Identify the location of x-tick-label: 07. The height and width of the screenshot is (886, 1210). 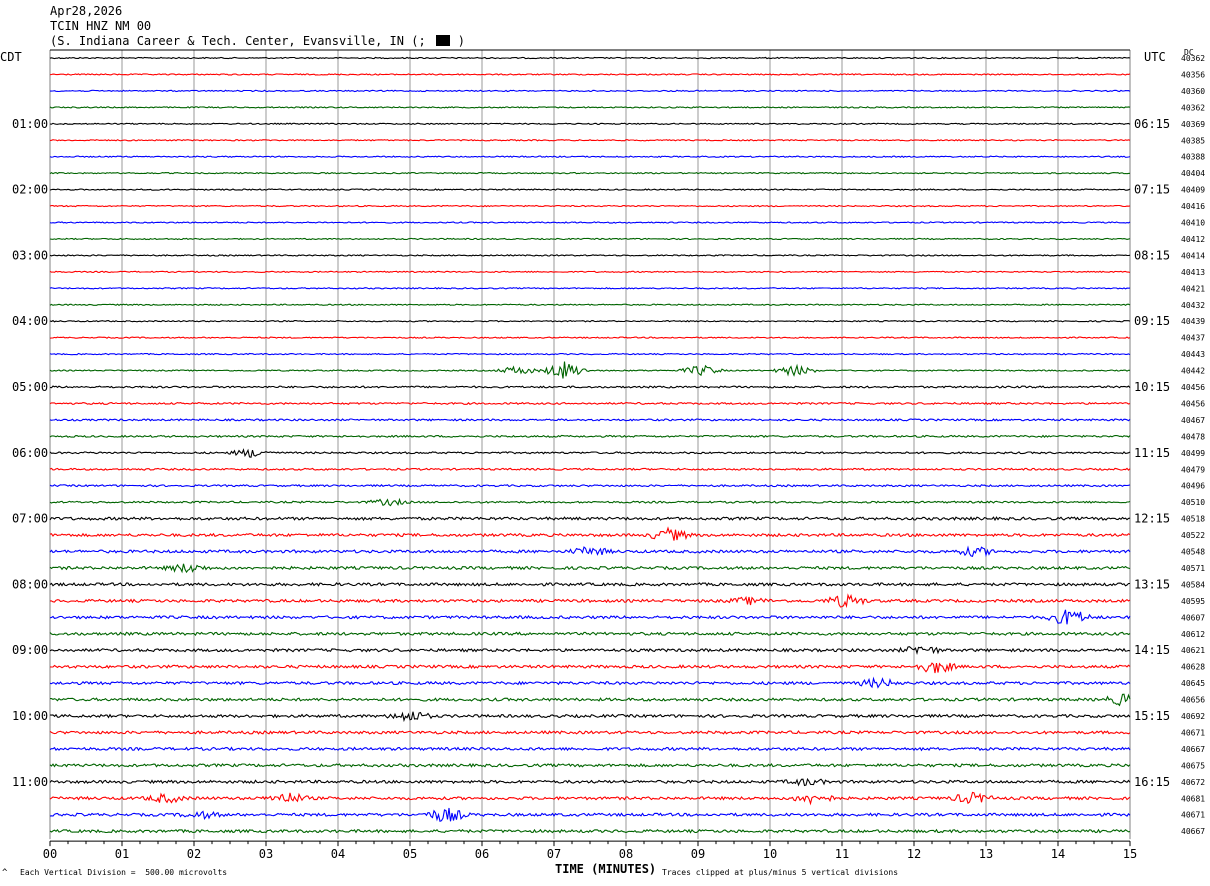
(554, 854).